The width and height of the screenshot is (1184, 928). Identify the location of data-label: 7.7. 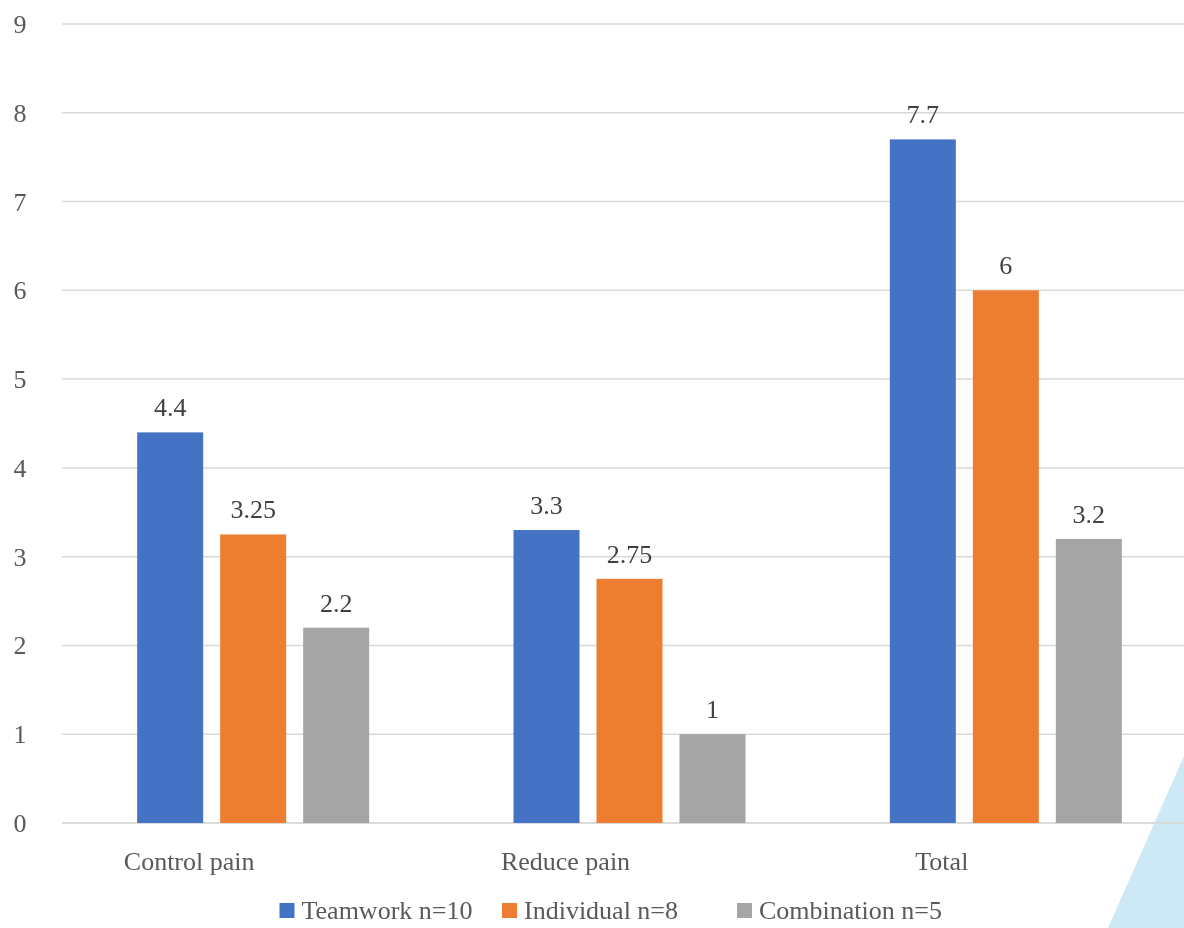
(923, 115).